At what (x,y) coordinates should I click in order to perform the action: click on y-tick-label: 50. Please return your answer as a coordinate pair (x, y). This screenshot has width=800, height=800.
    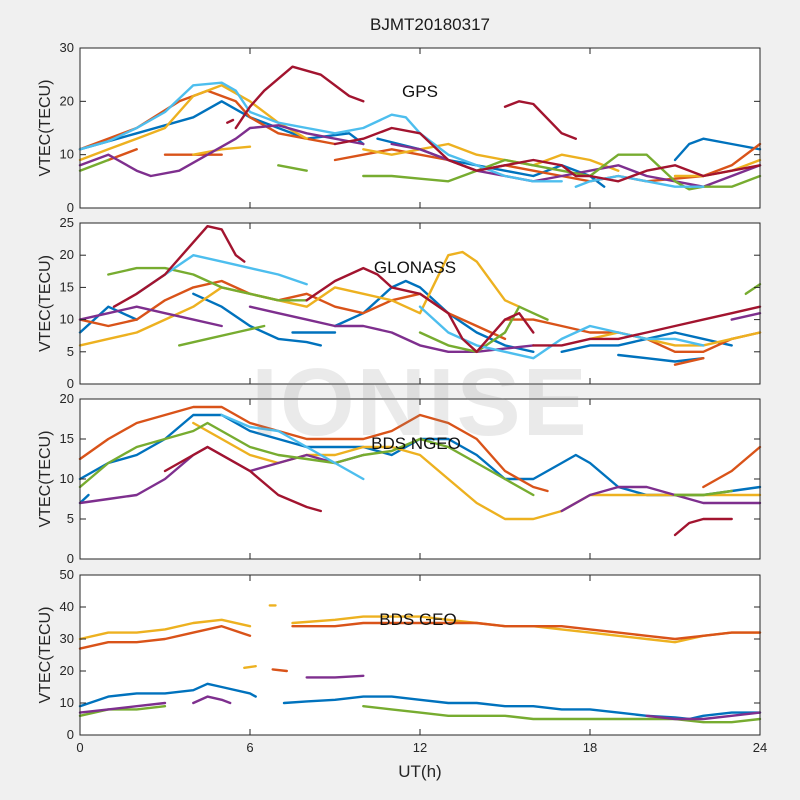
    Looking at the image, I should click on (67, 574).